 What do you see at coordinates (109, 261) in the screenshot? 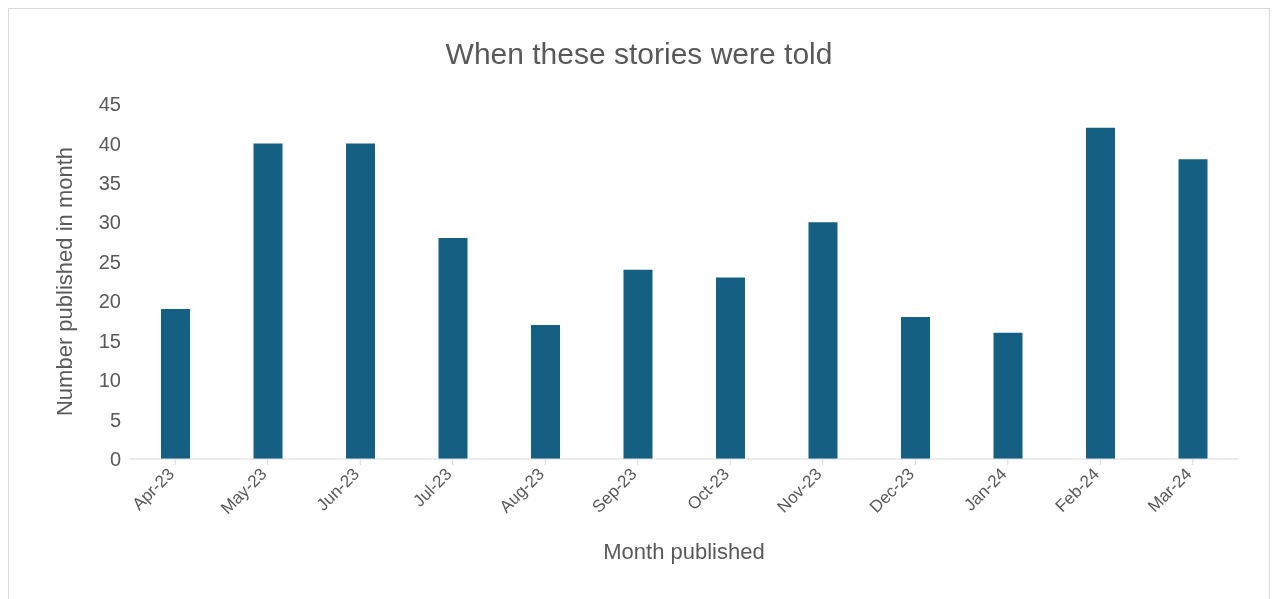
I see `y-tick-label: 25` at bounding box center [109, 261].